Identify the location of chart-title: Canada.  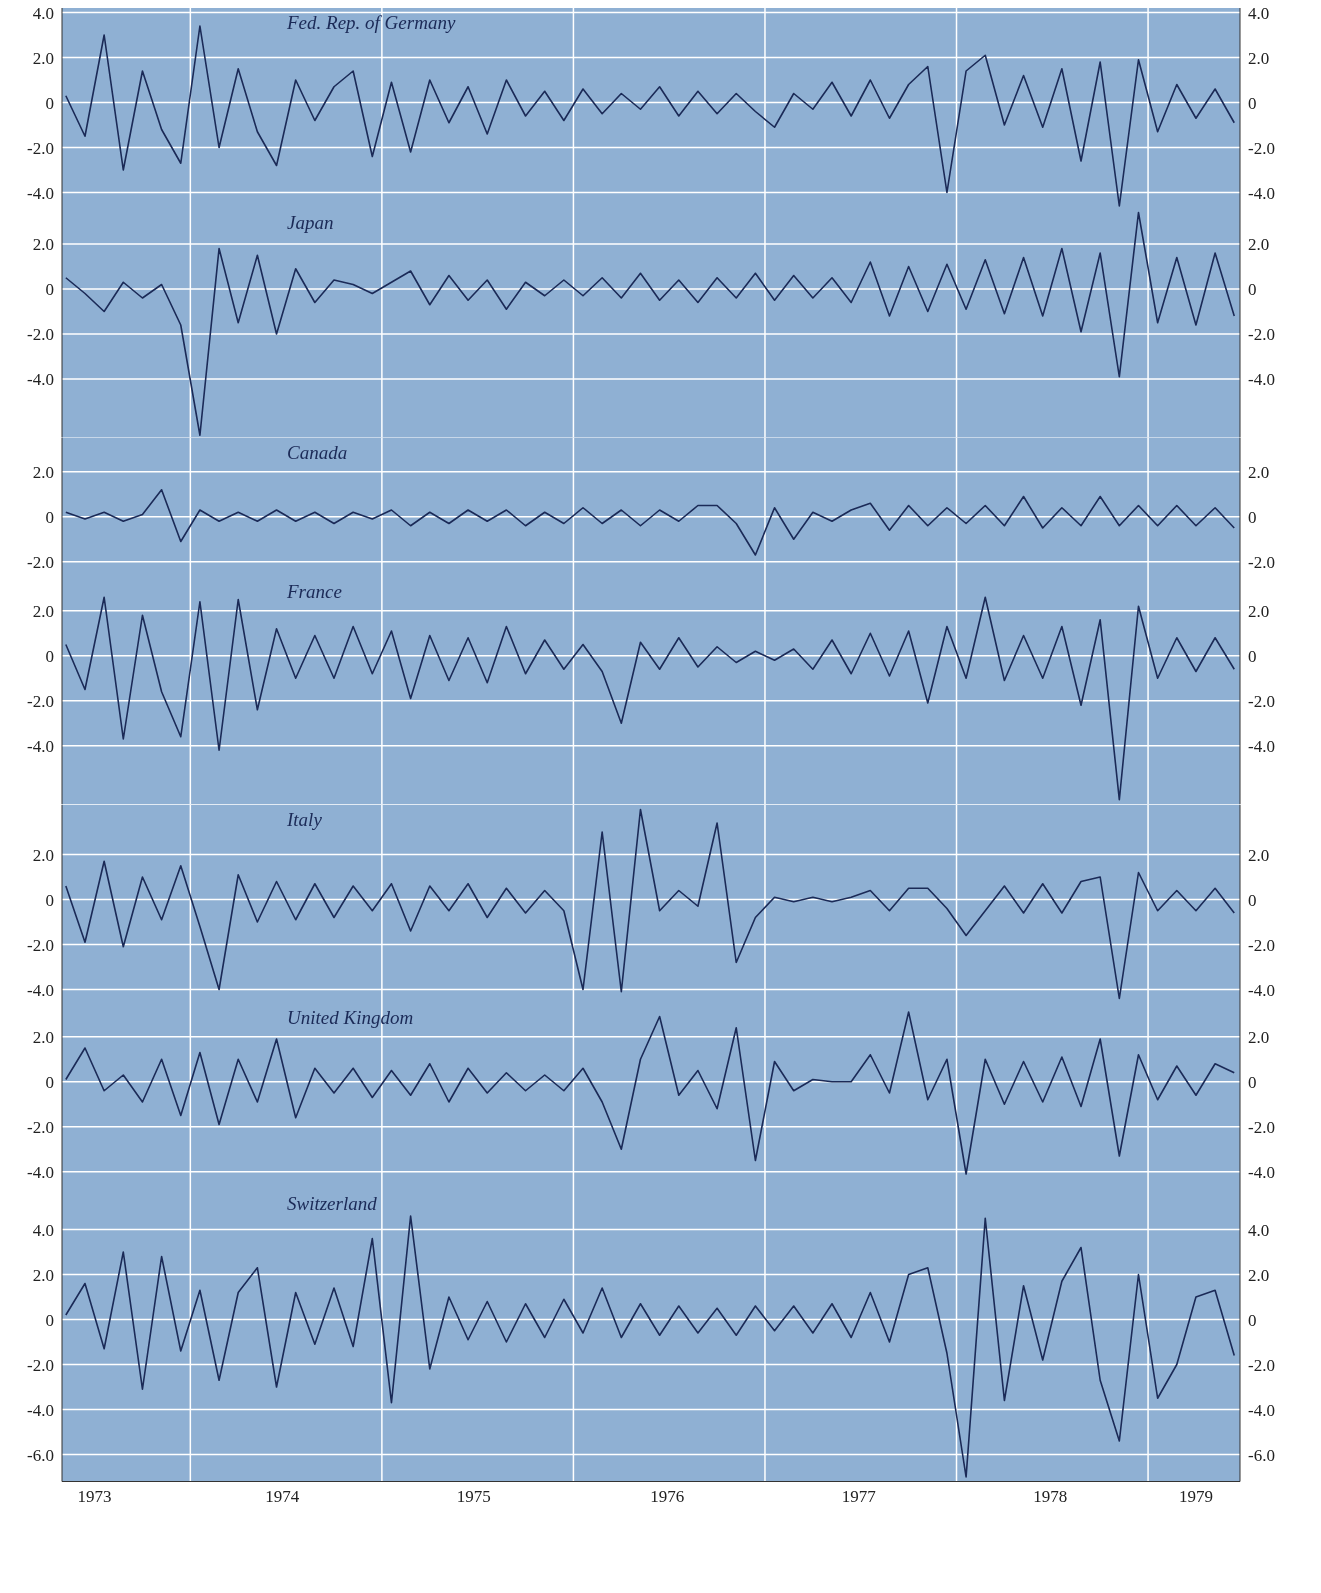
(317, 452).